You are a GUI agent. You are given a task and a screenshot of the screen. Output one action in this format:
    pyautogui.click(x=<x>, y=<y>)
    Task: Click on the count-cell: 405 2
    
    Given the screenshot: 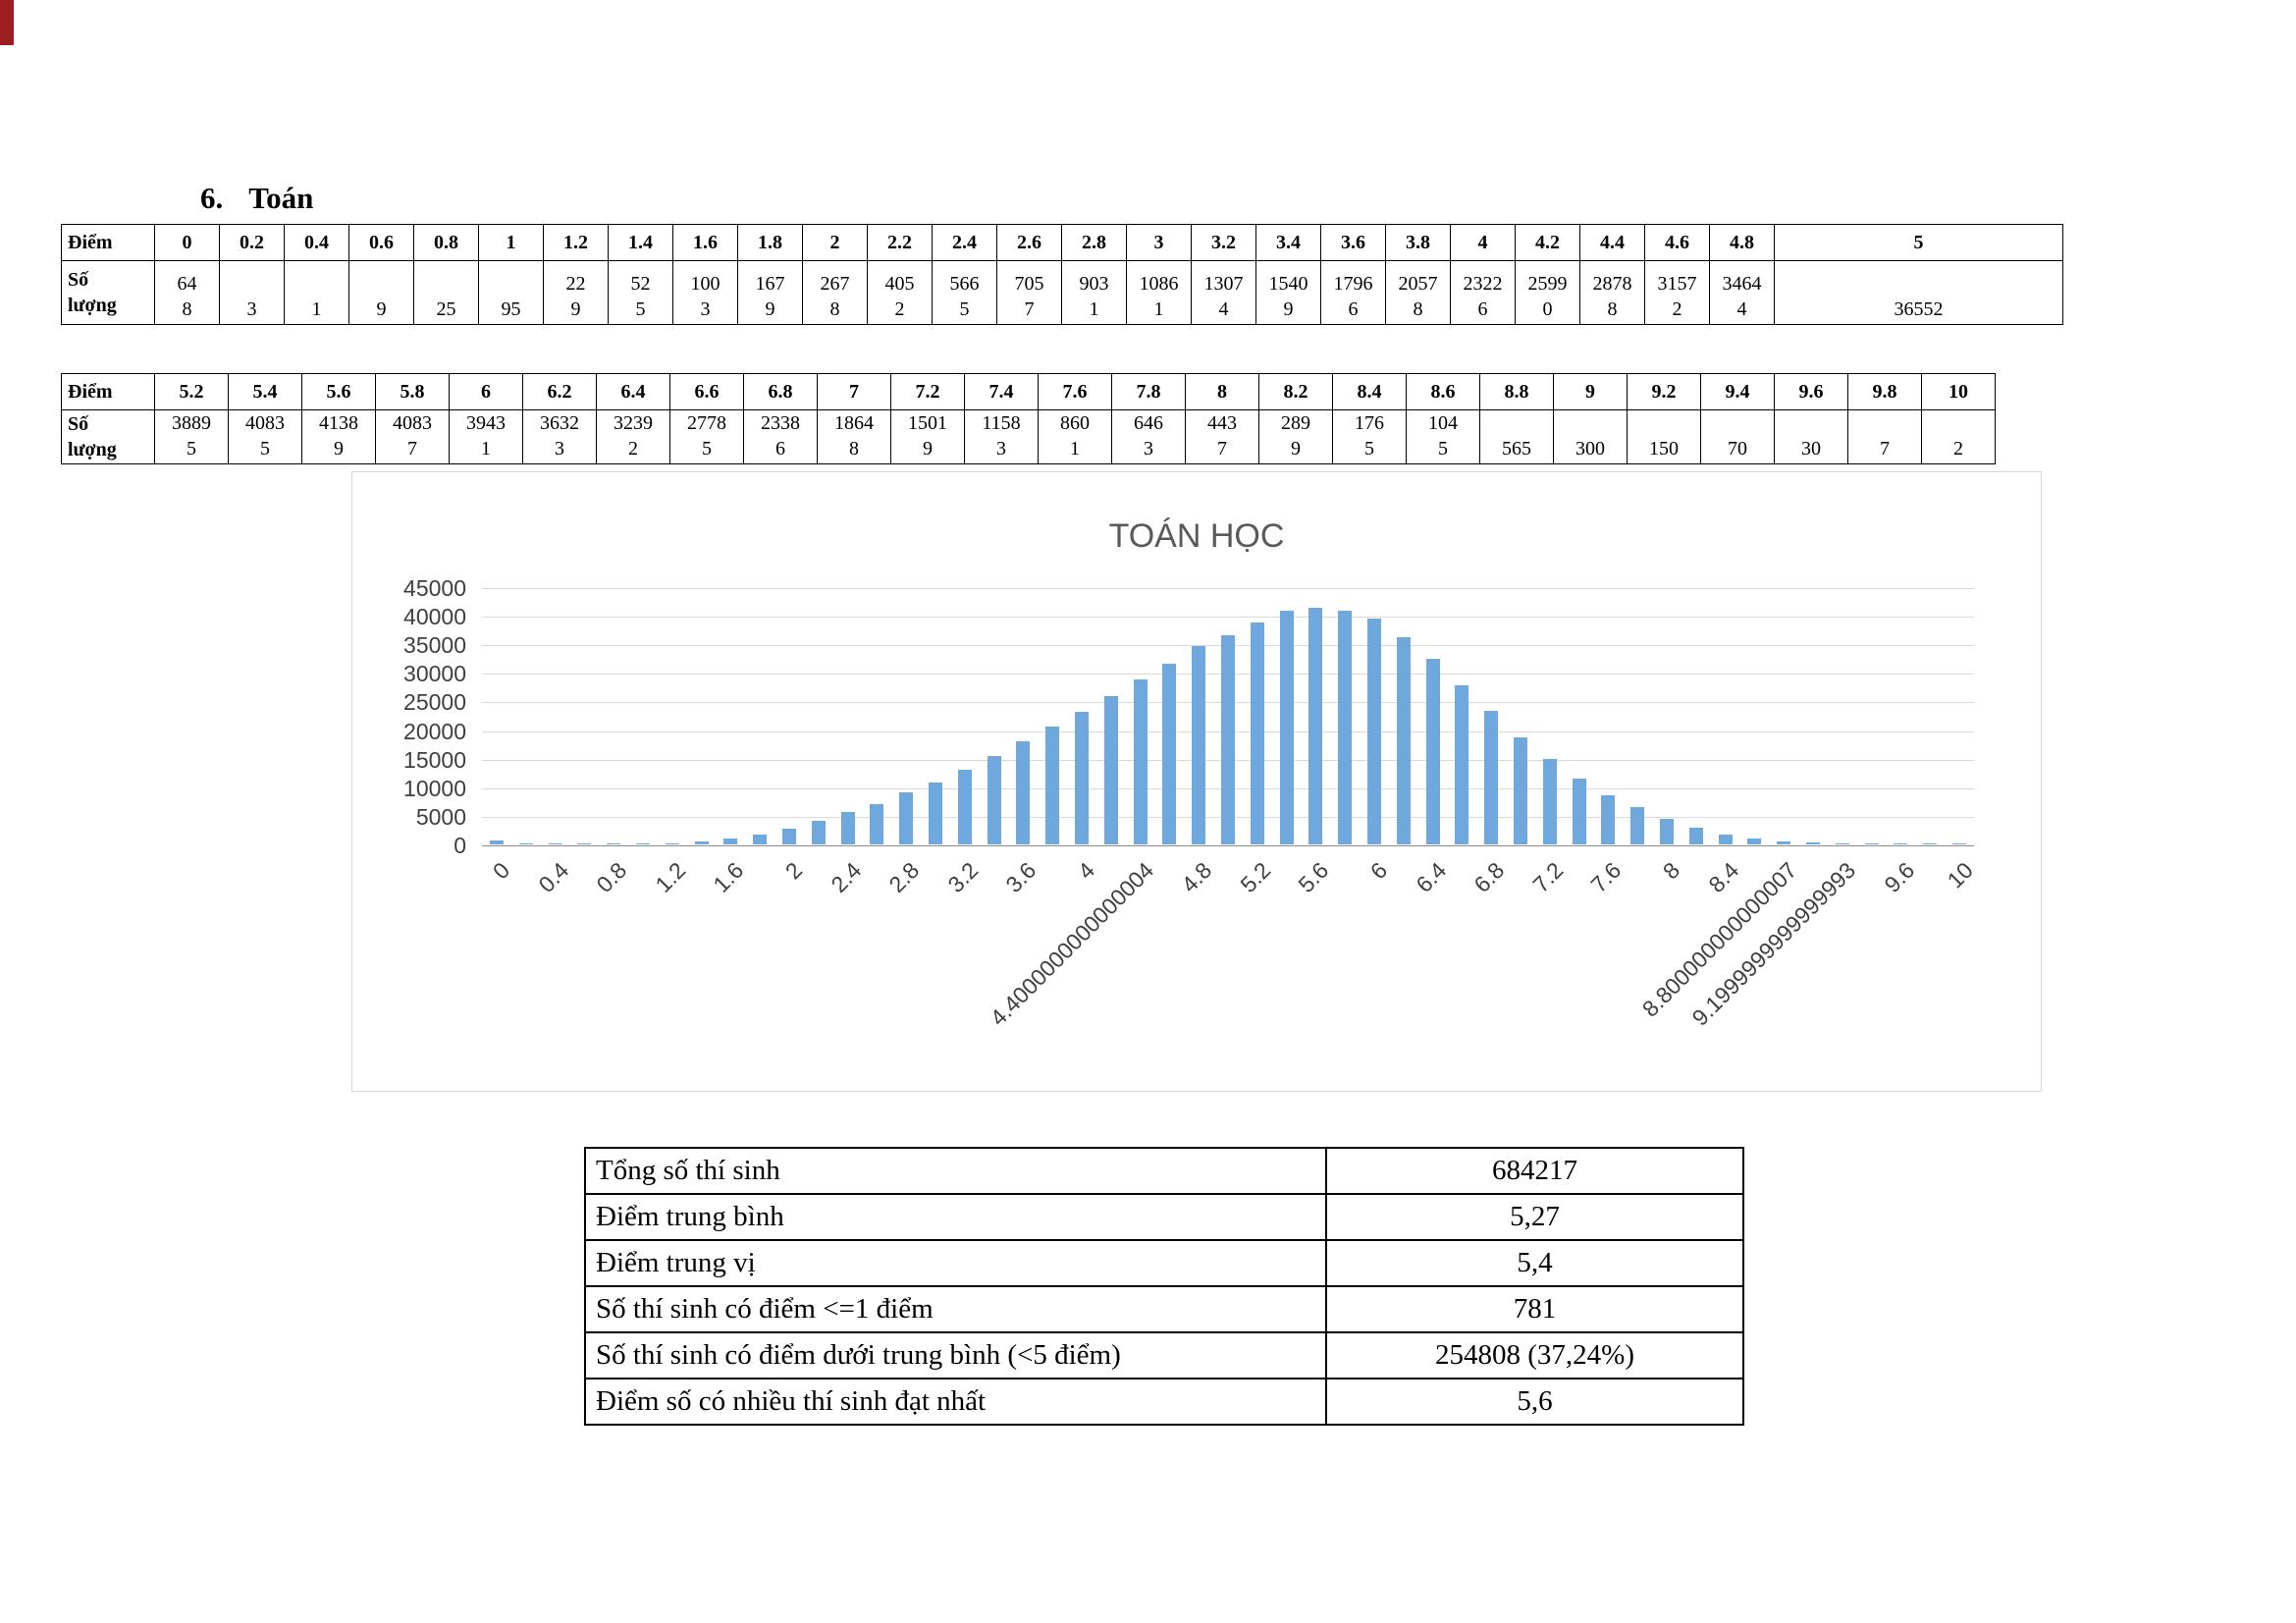 What is the action you would take?
    pyautogui.click(x=900, y=292)
    